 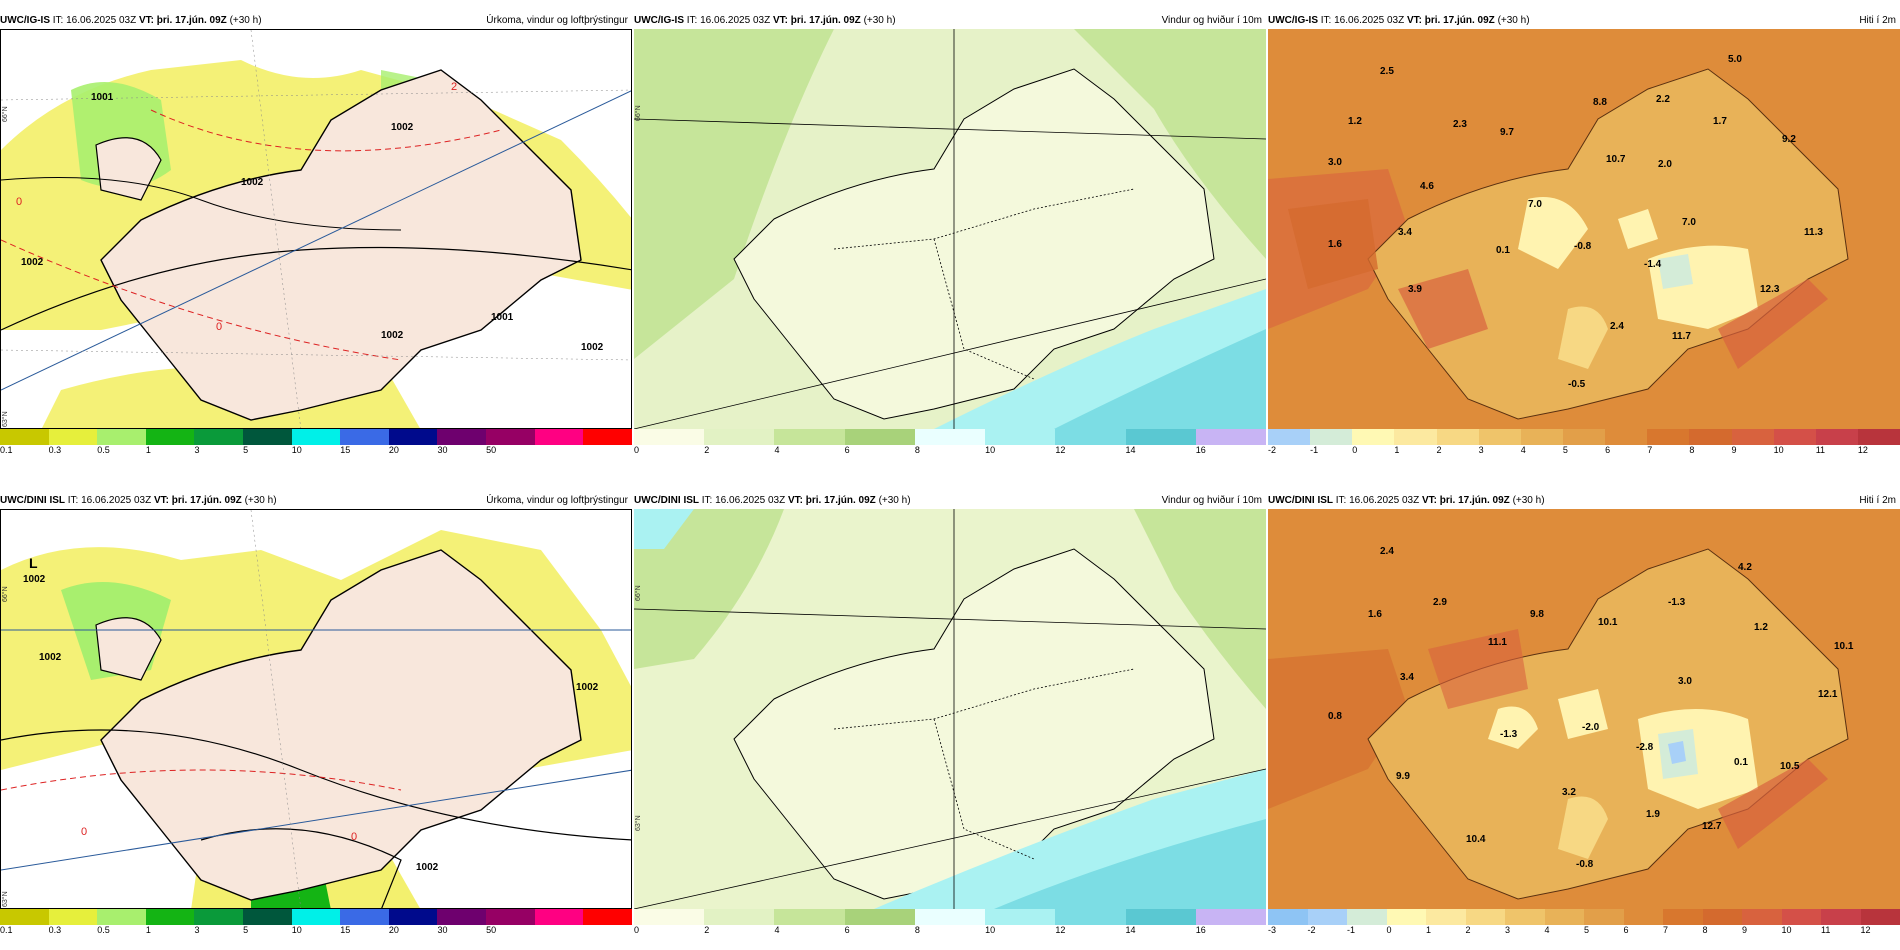 What do you see at coordinates (707, 930) in the screenshot?
I see `colorbar-tick-label: 2` at bounding box center [707, 930].